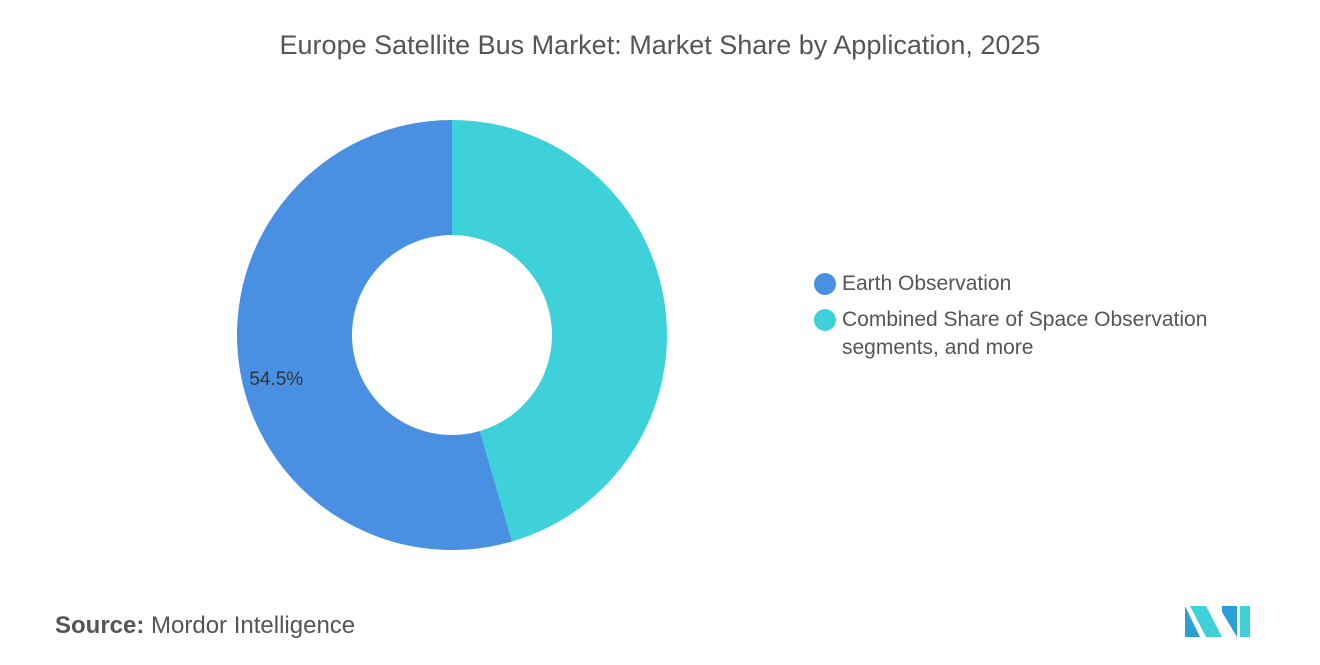 The image size is (1320, 665). I want to click on source-text: Mordor Intelligence, so click(253, 625).